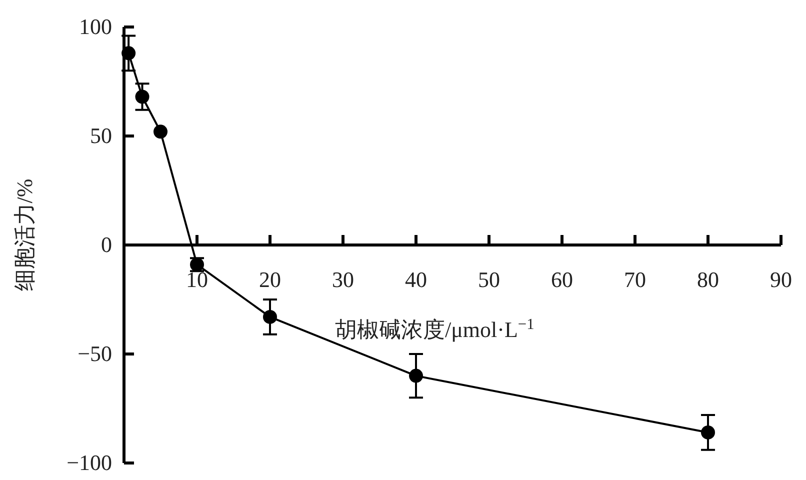  I want to click on y-axis-title: 细胞活力/%, so click(24, 235).